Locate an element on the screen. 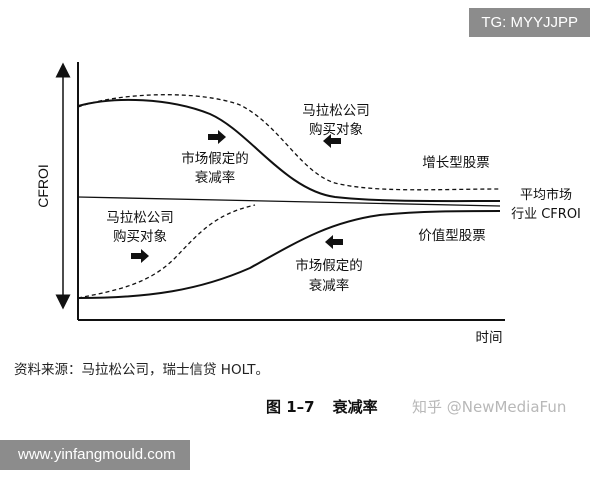 The width and height of the screenshot is (600, 480). fade-label-top-1: 市场假定的 is located at coordinates (215, 158).